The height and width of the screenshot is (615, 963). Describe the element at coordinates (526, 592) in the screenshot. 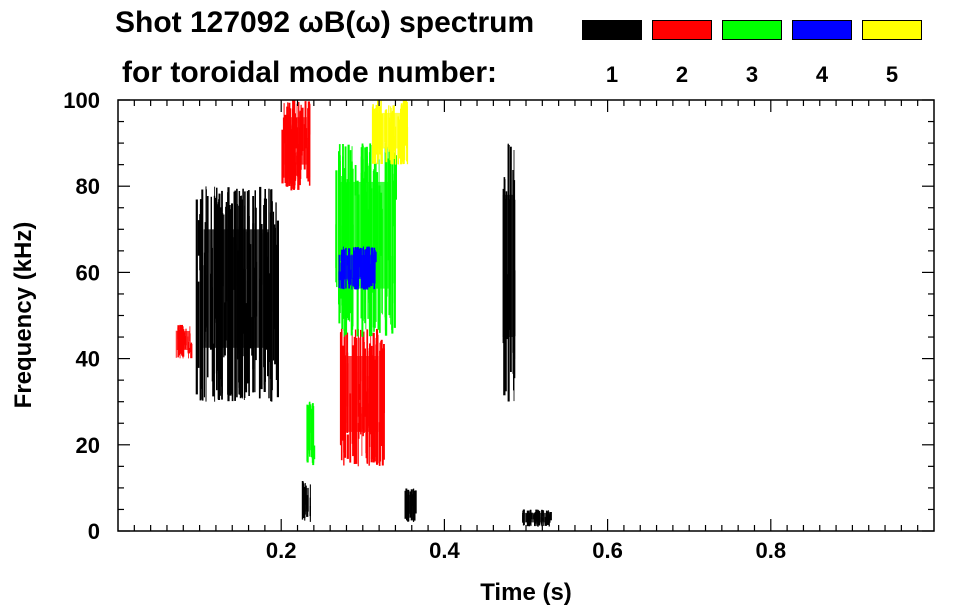

I see `x-axis-label: Time (s)` at that location.